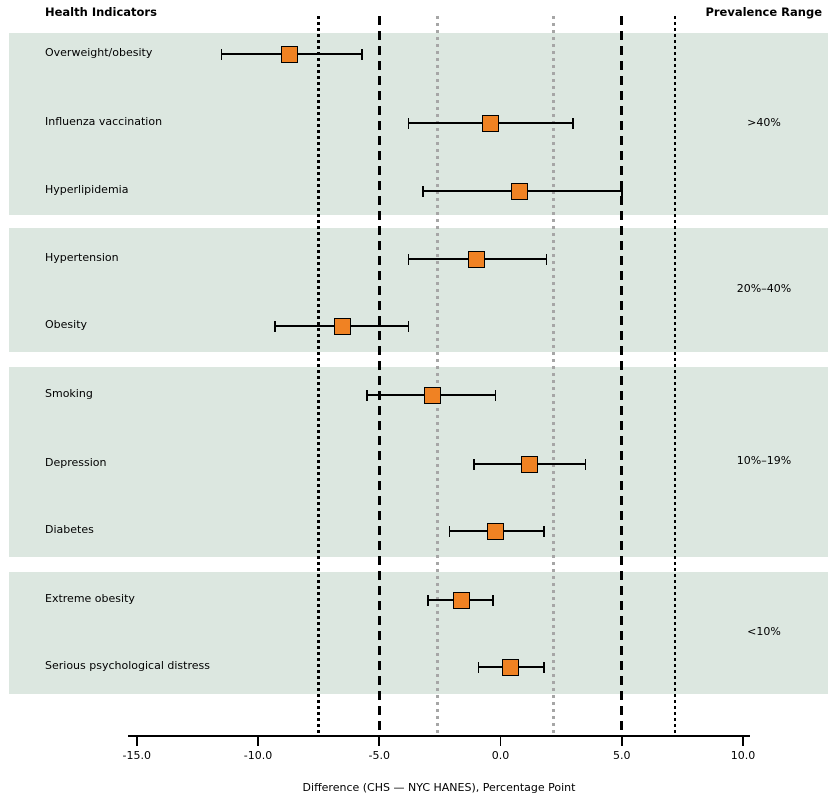  I want to click on indicator-label: Depression, so click(76, 462).